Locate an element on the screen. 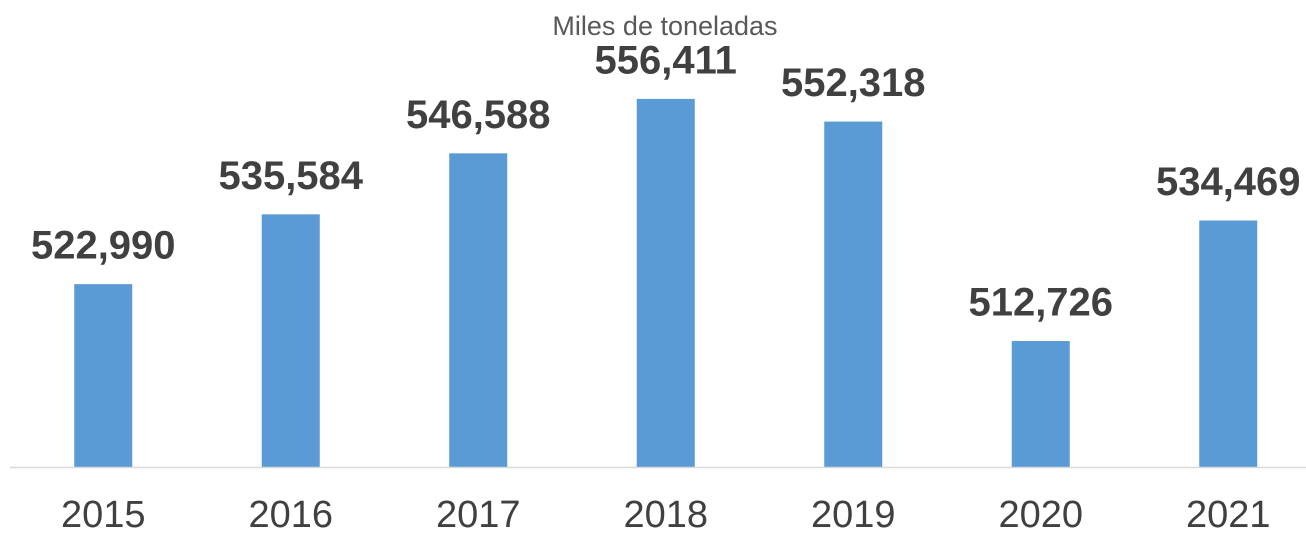  x-tick-label: 2016 is located at coordinates (290, 513).